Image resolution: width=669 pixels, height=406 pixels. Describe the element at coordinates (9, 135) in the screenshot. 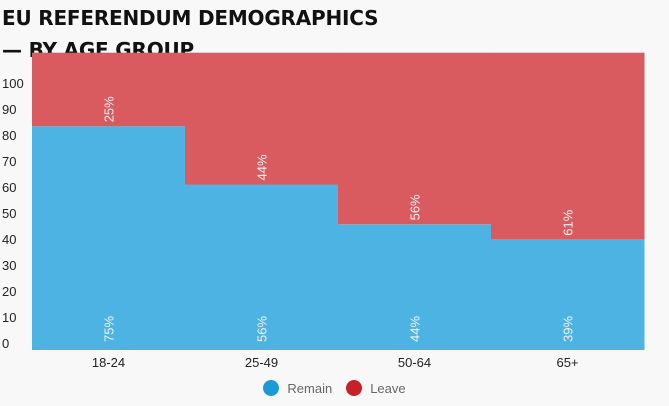

I see `y-tick-label: 80` at that location.